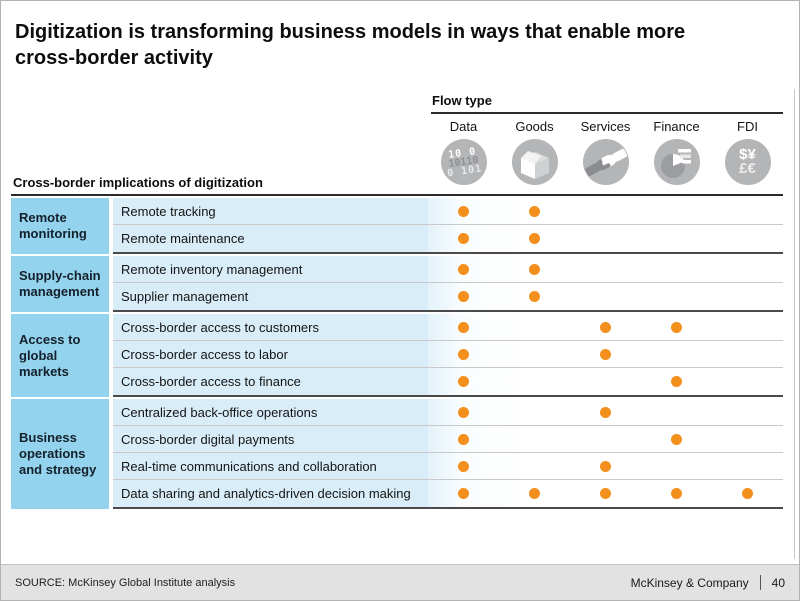  I want to click on flow-col-label: Services, so click(605, 126).